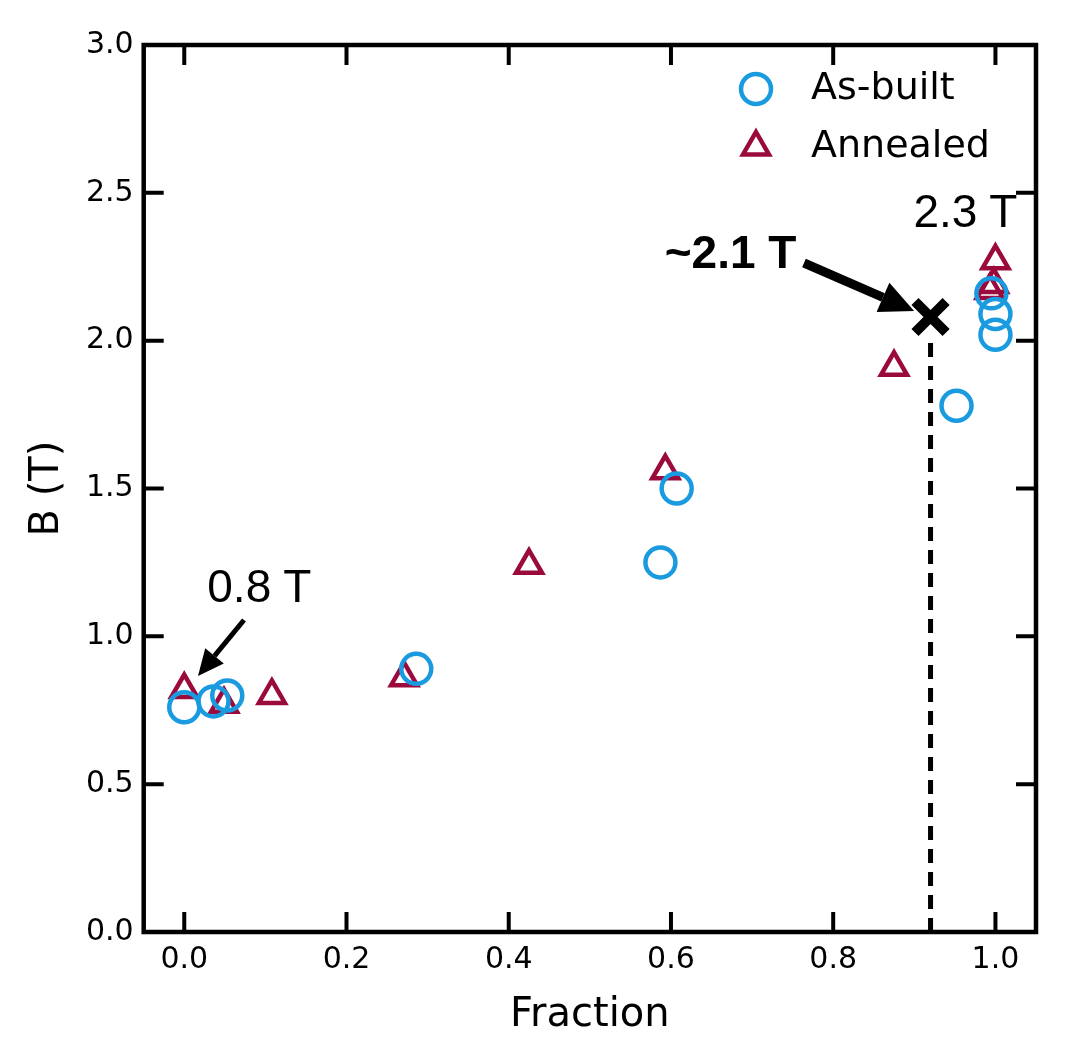  Describe the element at coordinates (109, 634) in the screenshot. I see `y-tick-label: 1.0` at that location.